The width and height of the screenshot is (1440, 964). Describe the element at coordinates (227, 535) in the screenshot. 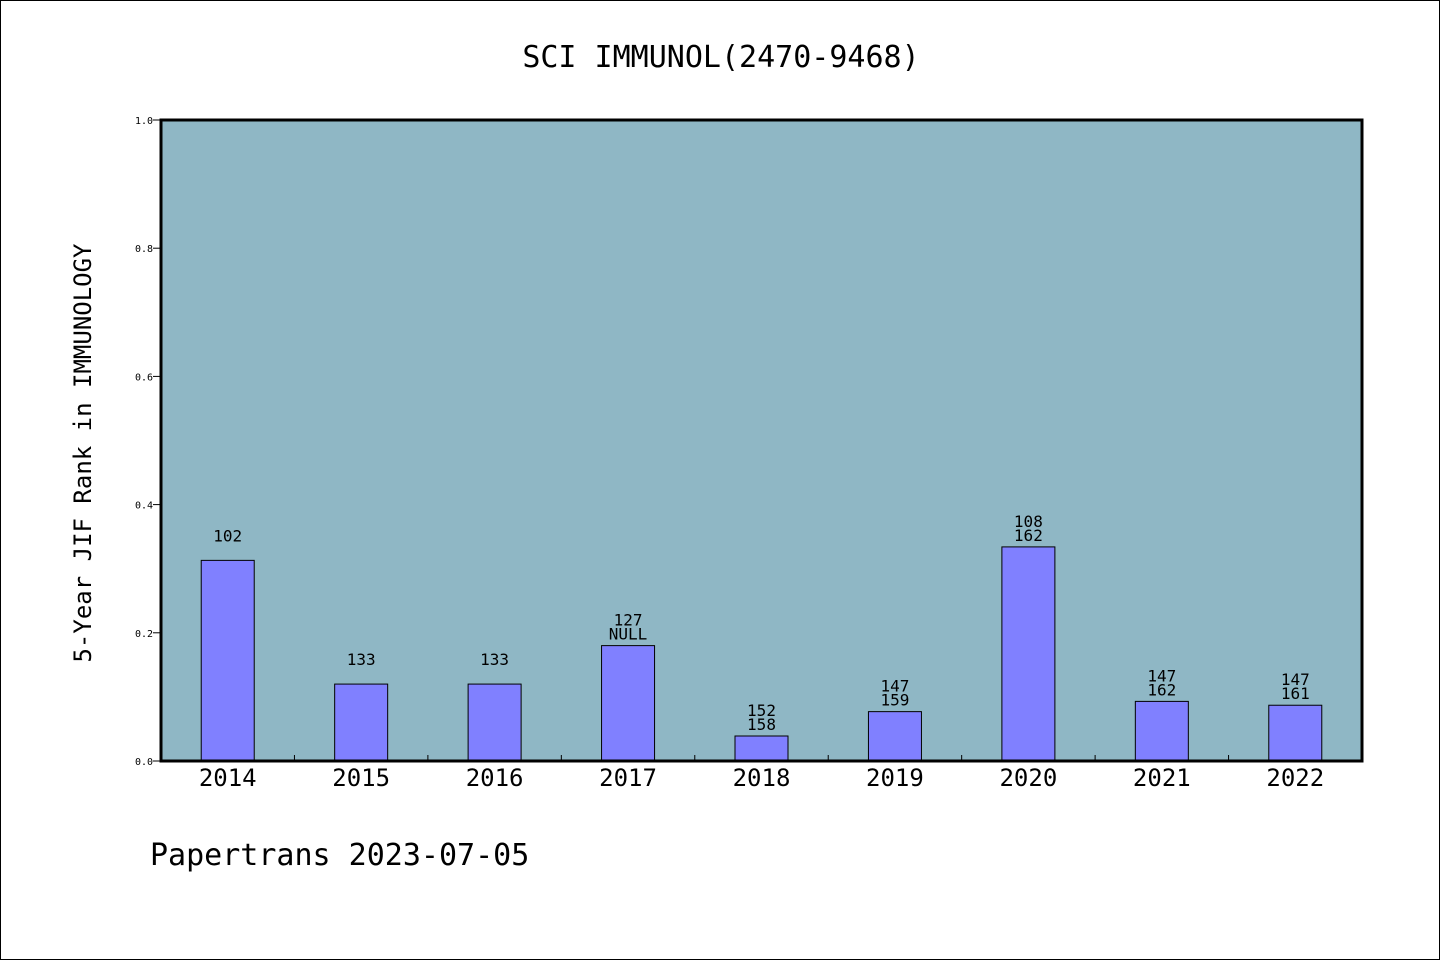

I see `bar-data-label: 102` at that location.